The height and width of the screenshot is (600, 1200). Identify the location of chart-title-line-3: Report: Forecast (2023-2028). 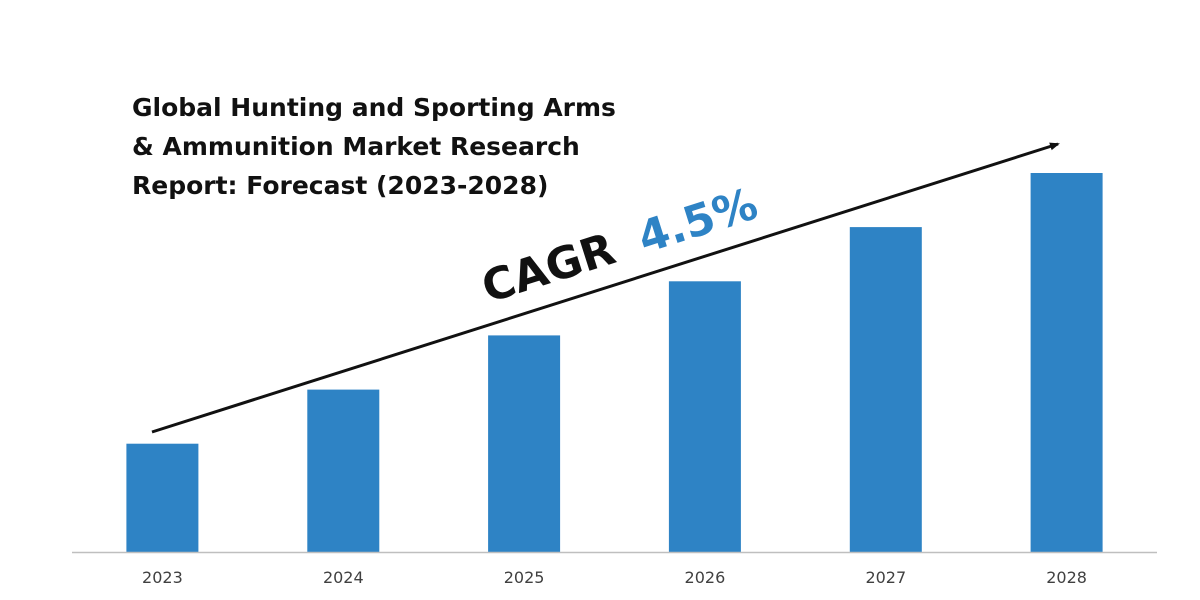
(340, 185).